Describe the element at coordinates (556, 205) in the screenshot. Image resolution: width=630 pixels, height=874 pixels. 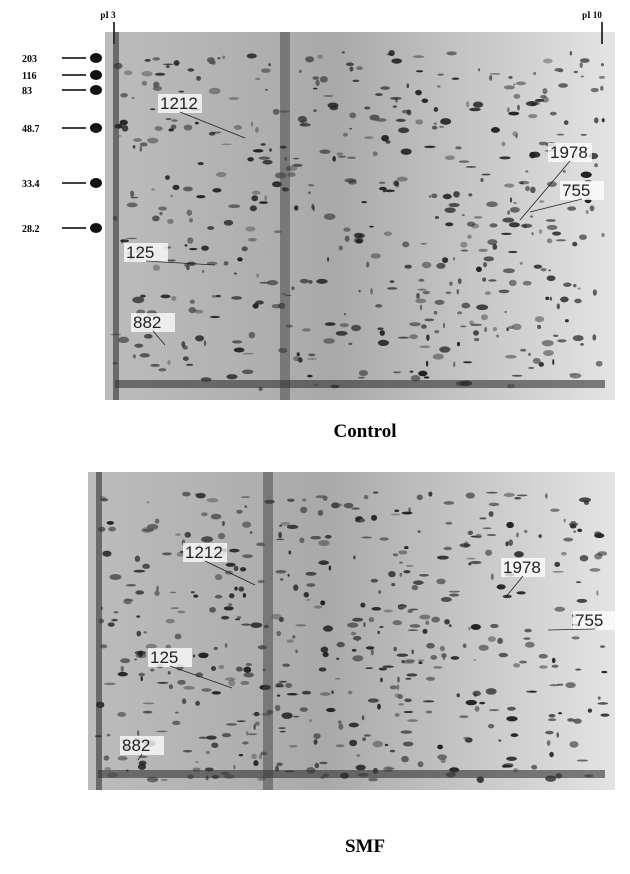
I see `leader-line` at that location.